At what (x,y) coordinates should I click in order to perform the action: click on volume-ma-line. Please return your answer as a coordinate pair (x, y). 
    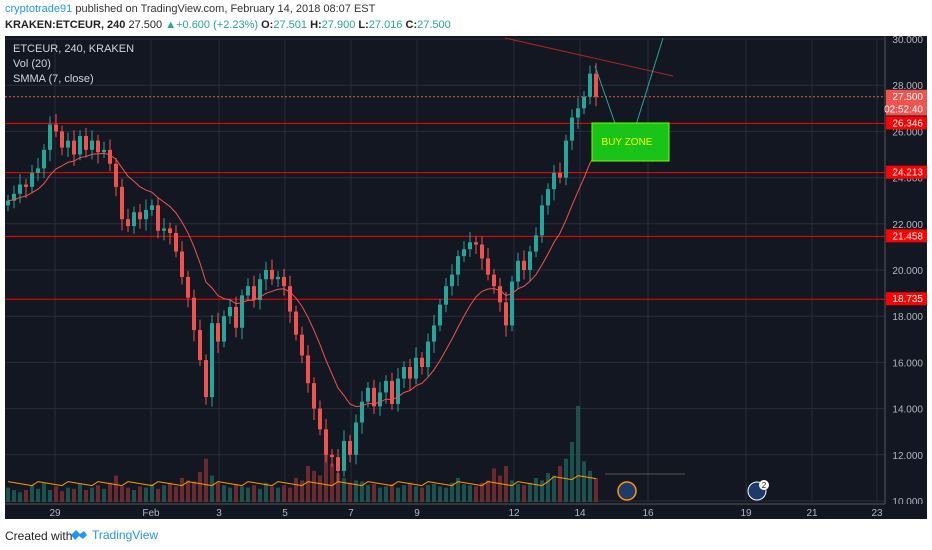
    Looking at the image, I should click on (302, 481).